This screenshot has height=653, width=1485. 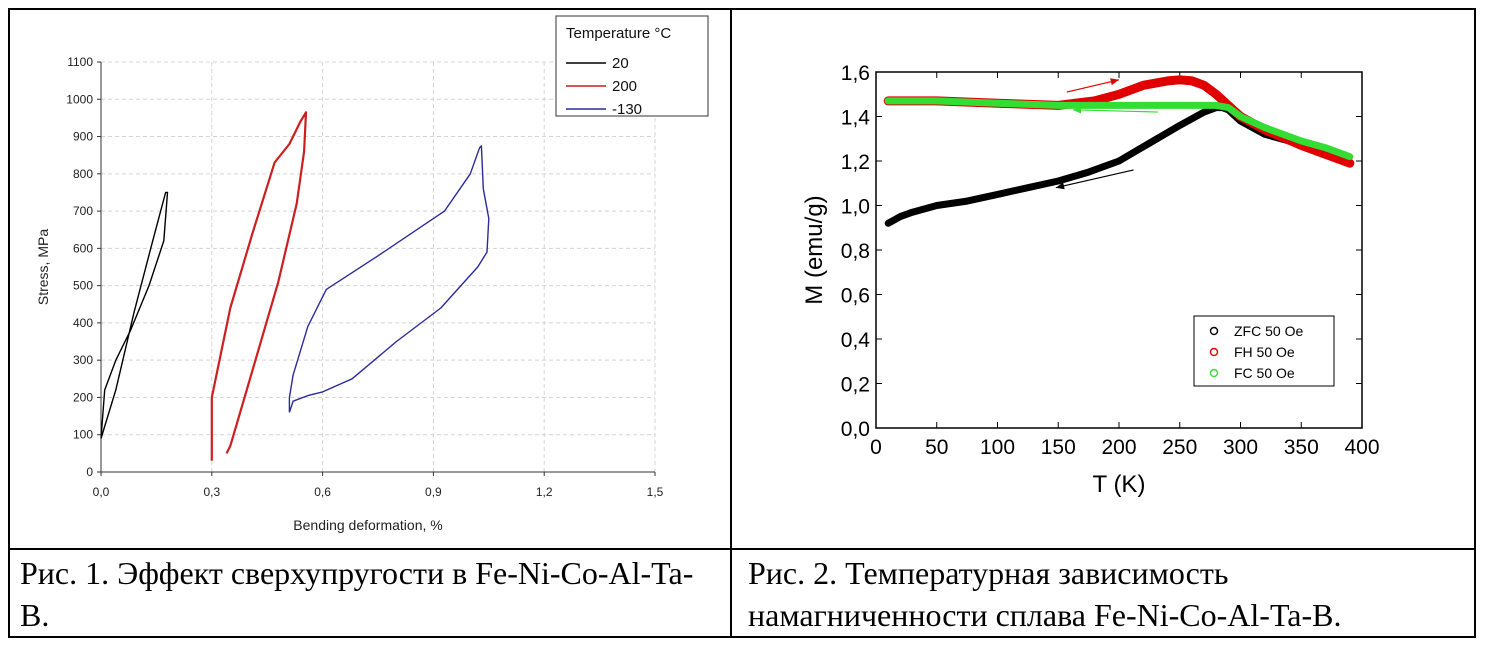 I want to click on y-tick-label: 400, so click(x=83, y=323).